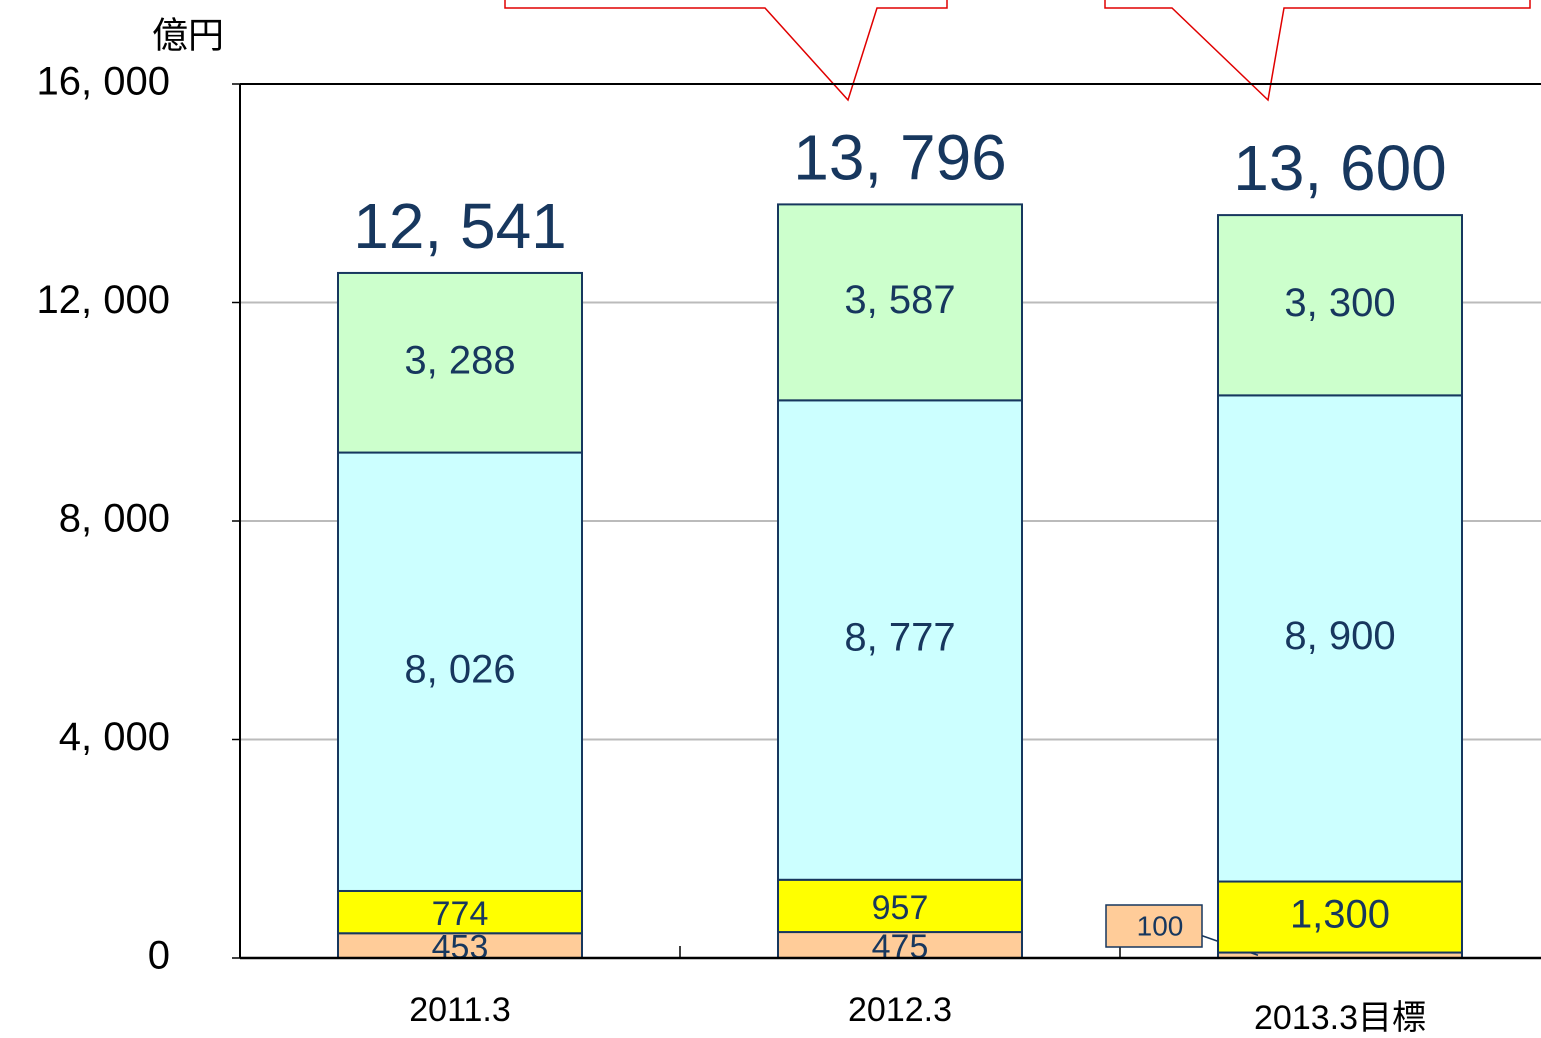  I want to click on y-tick-label: 12, 000, so click(103, 300).